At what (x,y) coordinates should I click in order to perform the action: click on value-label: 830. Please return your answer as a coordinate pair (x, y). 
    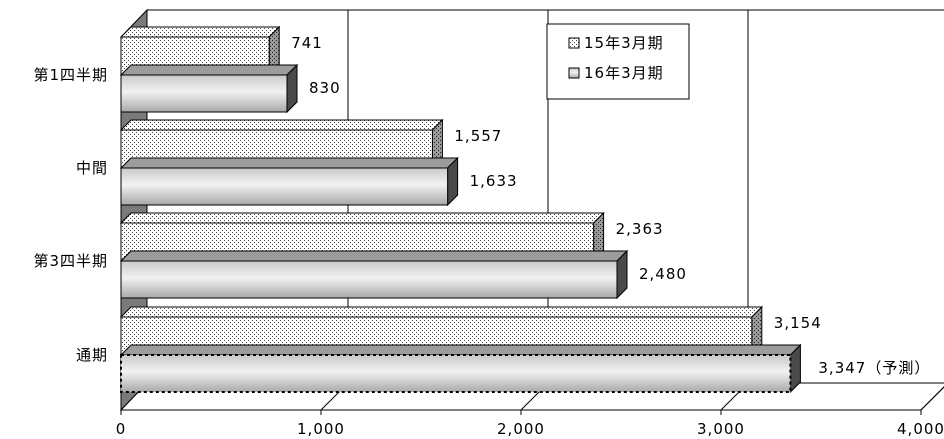
    Looking at the image, I should click on (325, 88).